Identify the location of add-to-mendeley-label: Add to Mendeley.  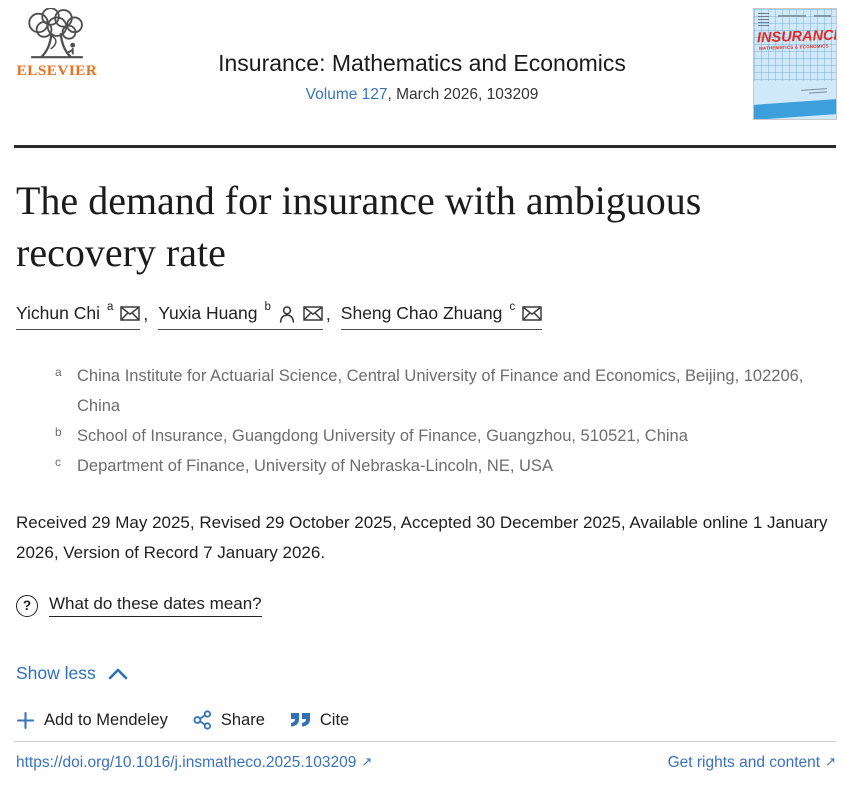
(106, 719).